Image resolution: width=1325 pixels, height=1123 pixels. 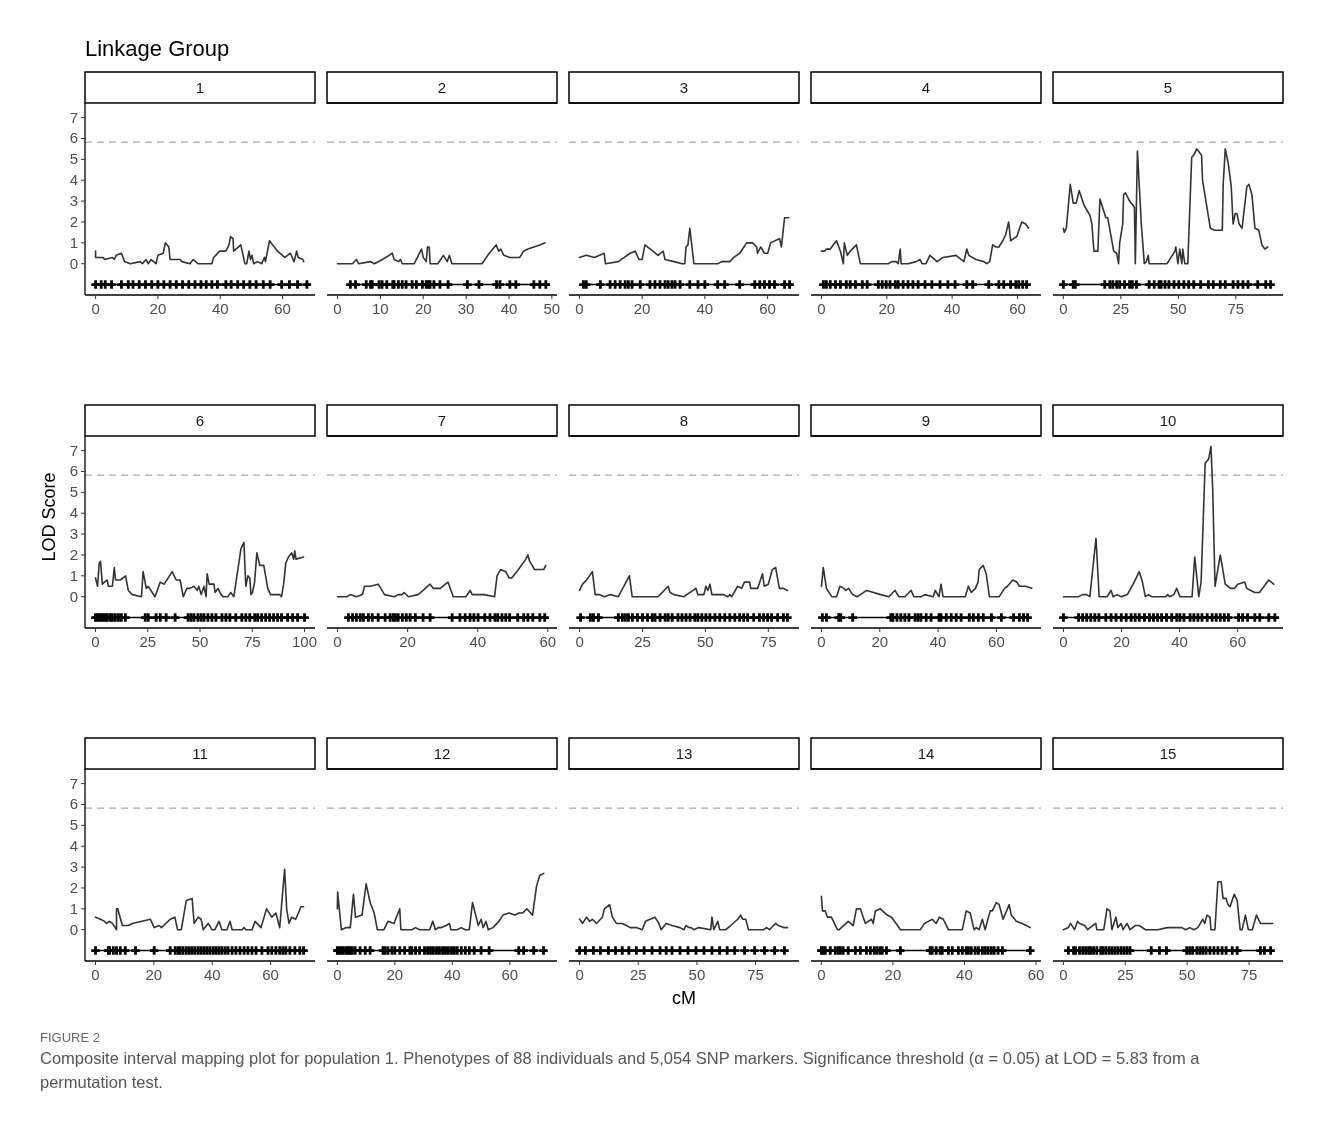 I want to click on chart-title: 15, so click(x=1168, y=753).